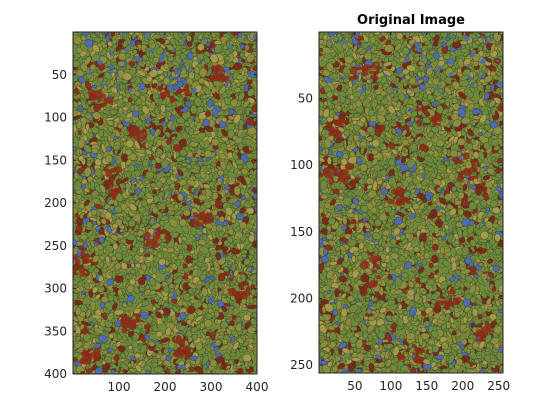  Describe the element at coordinates (411, 20) in the screenshot. I see `right-axes-title: Original Image` at that location.